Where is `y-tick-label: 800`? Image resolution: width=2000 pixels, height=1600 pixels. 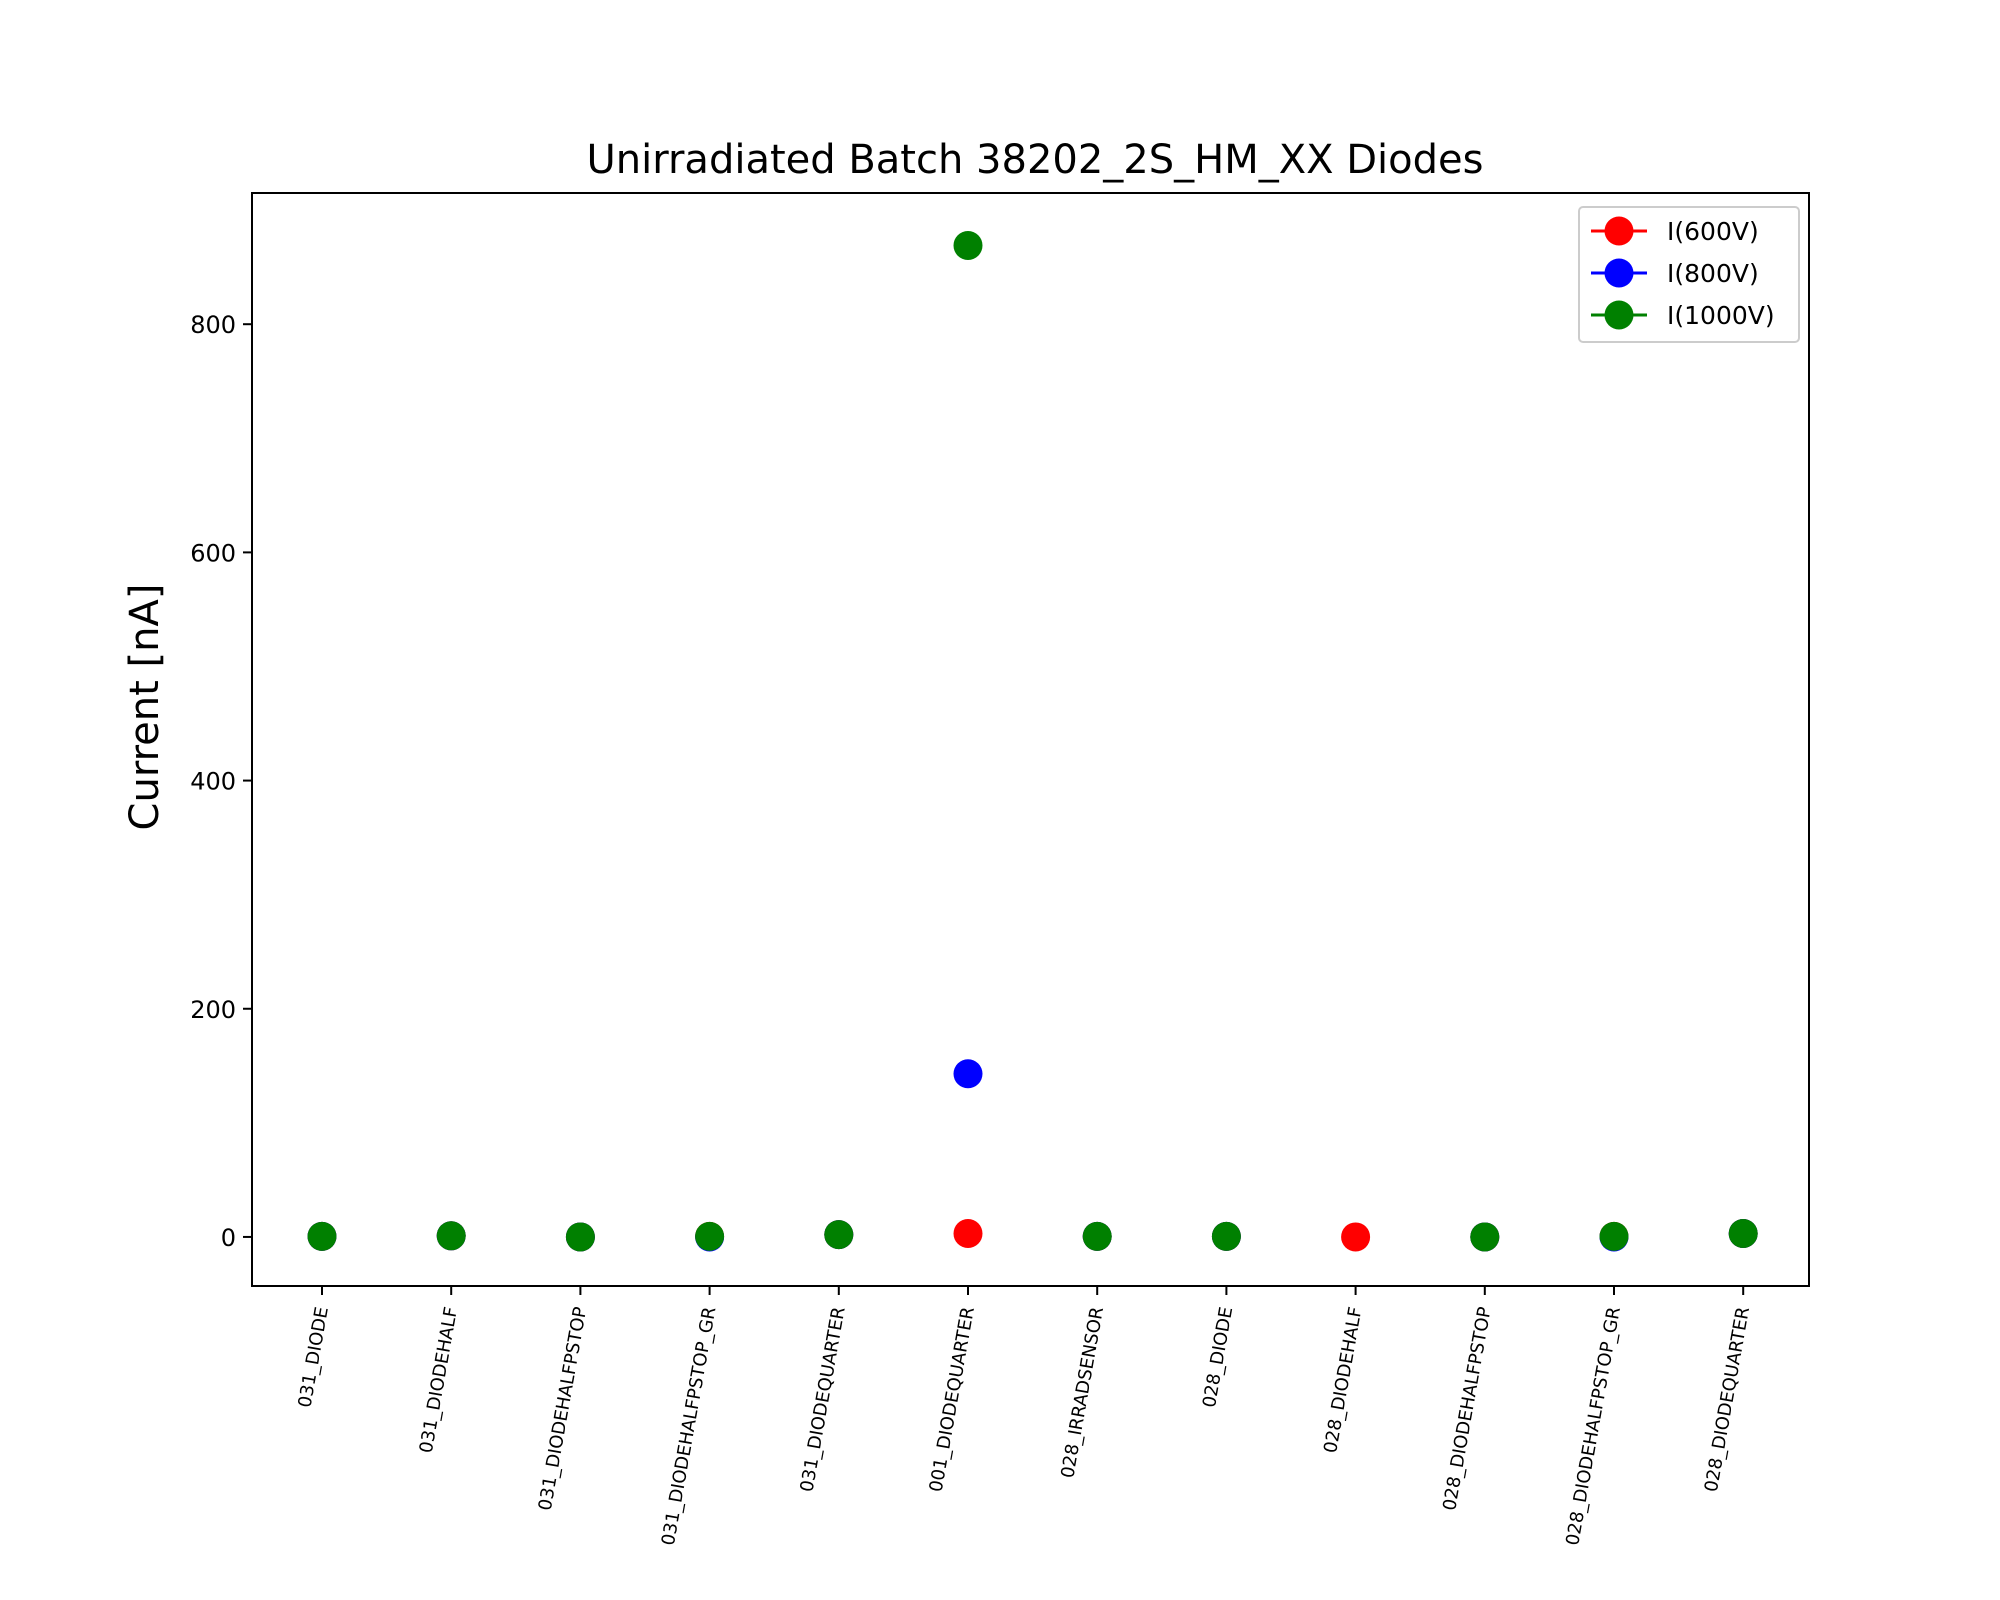 y-tick-label: 800 is located at coordinates (213, 325).